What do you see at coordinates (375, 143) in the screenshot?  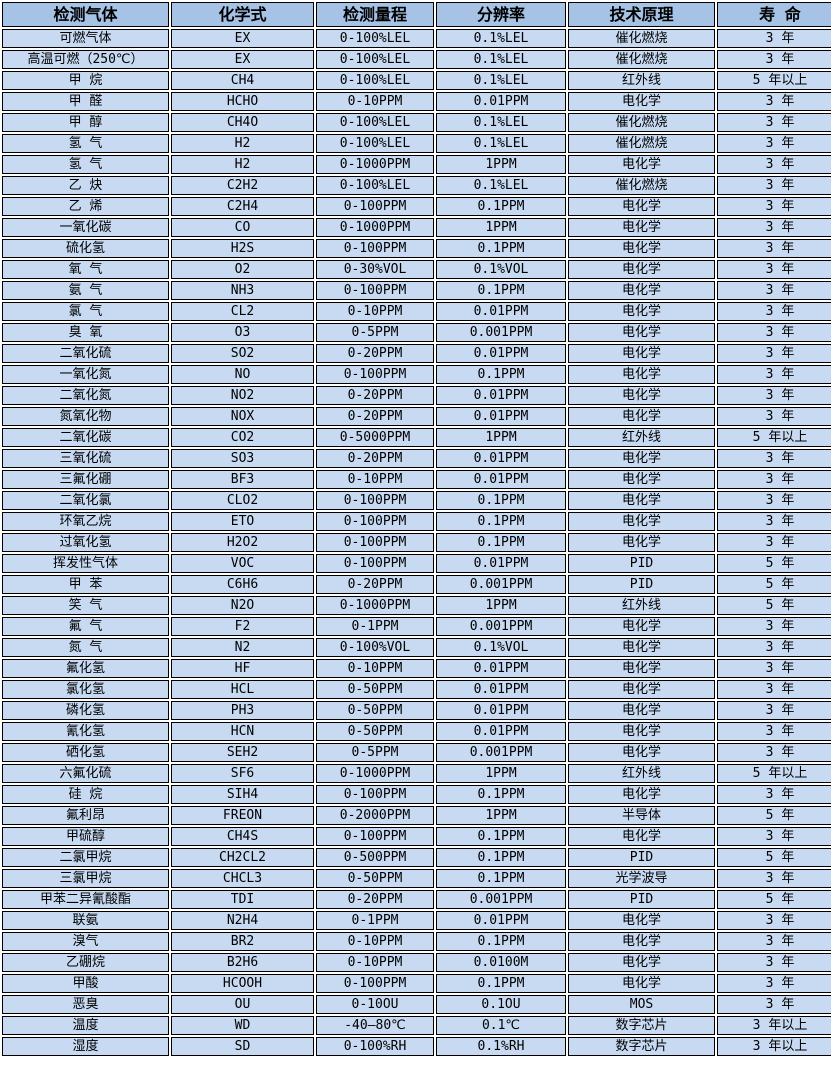 I see `cell-detection-range: 0-100%LEL` at bounding box center [375, 143].